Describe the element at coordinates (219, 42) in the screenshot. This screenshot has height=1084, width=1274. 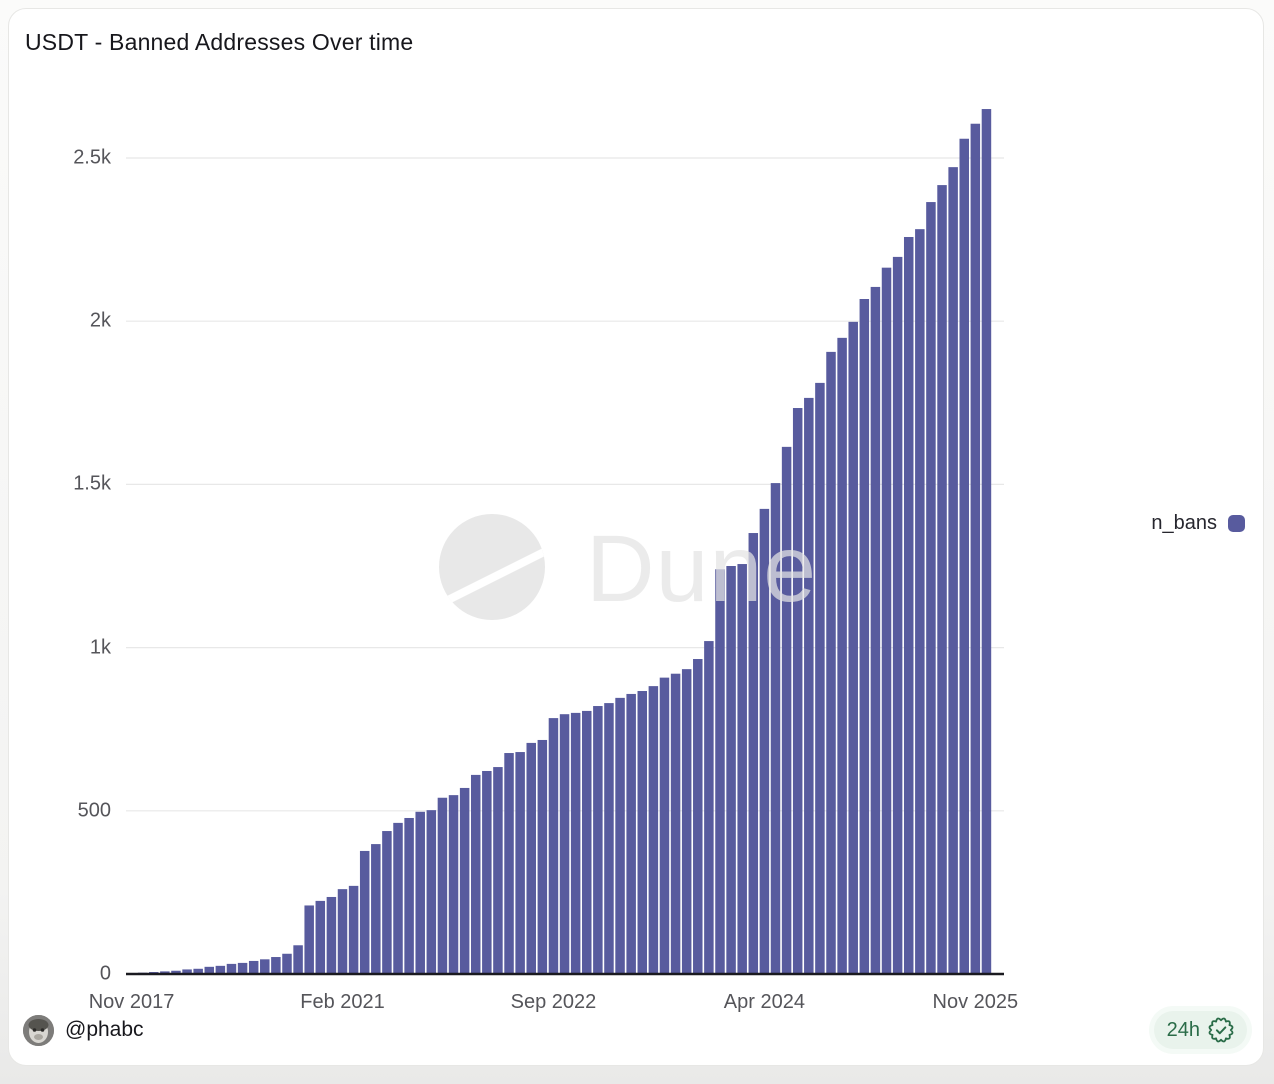
I see `chart-title: USDT - Banned Addresses Over time` at that location.